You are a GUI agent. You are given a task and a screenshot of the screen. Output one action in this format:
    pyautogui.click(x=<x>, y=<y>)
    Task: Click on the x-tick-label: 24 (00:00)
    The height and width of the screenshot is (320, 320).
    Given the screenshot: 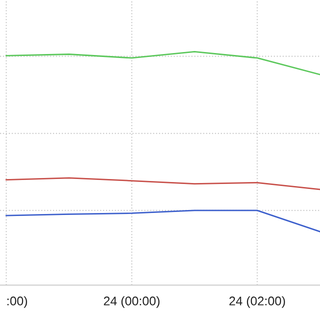 What is the action you would take?
    pyautogui.click(x=132, y=302)
    